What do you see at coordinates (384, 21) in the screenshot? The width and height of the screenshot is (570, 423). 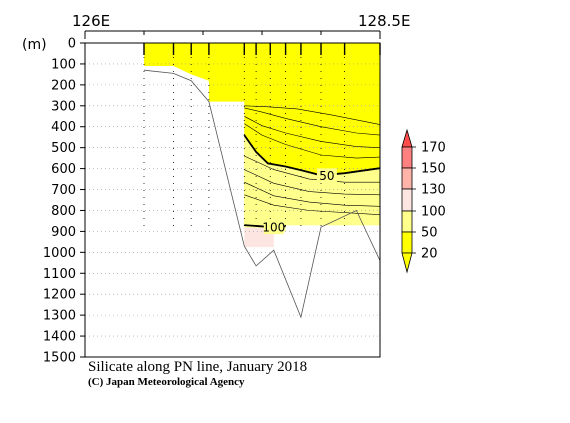 I see `x-axis-right-label: 128.5E` at bounding box center [384, 21].